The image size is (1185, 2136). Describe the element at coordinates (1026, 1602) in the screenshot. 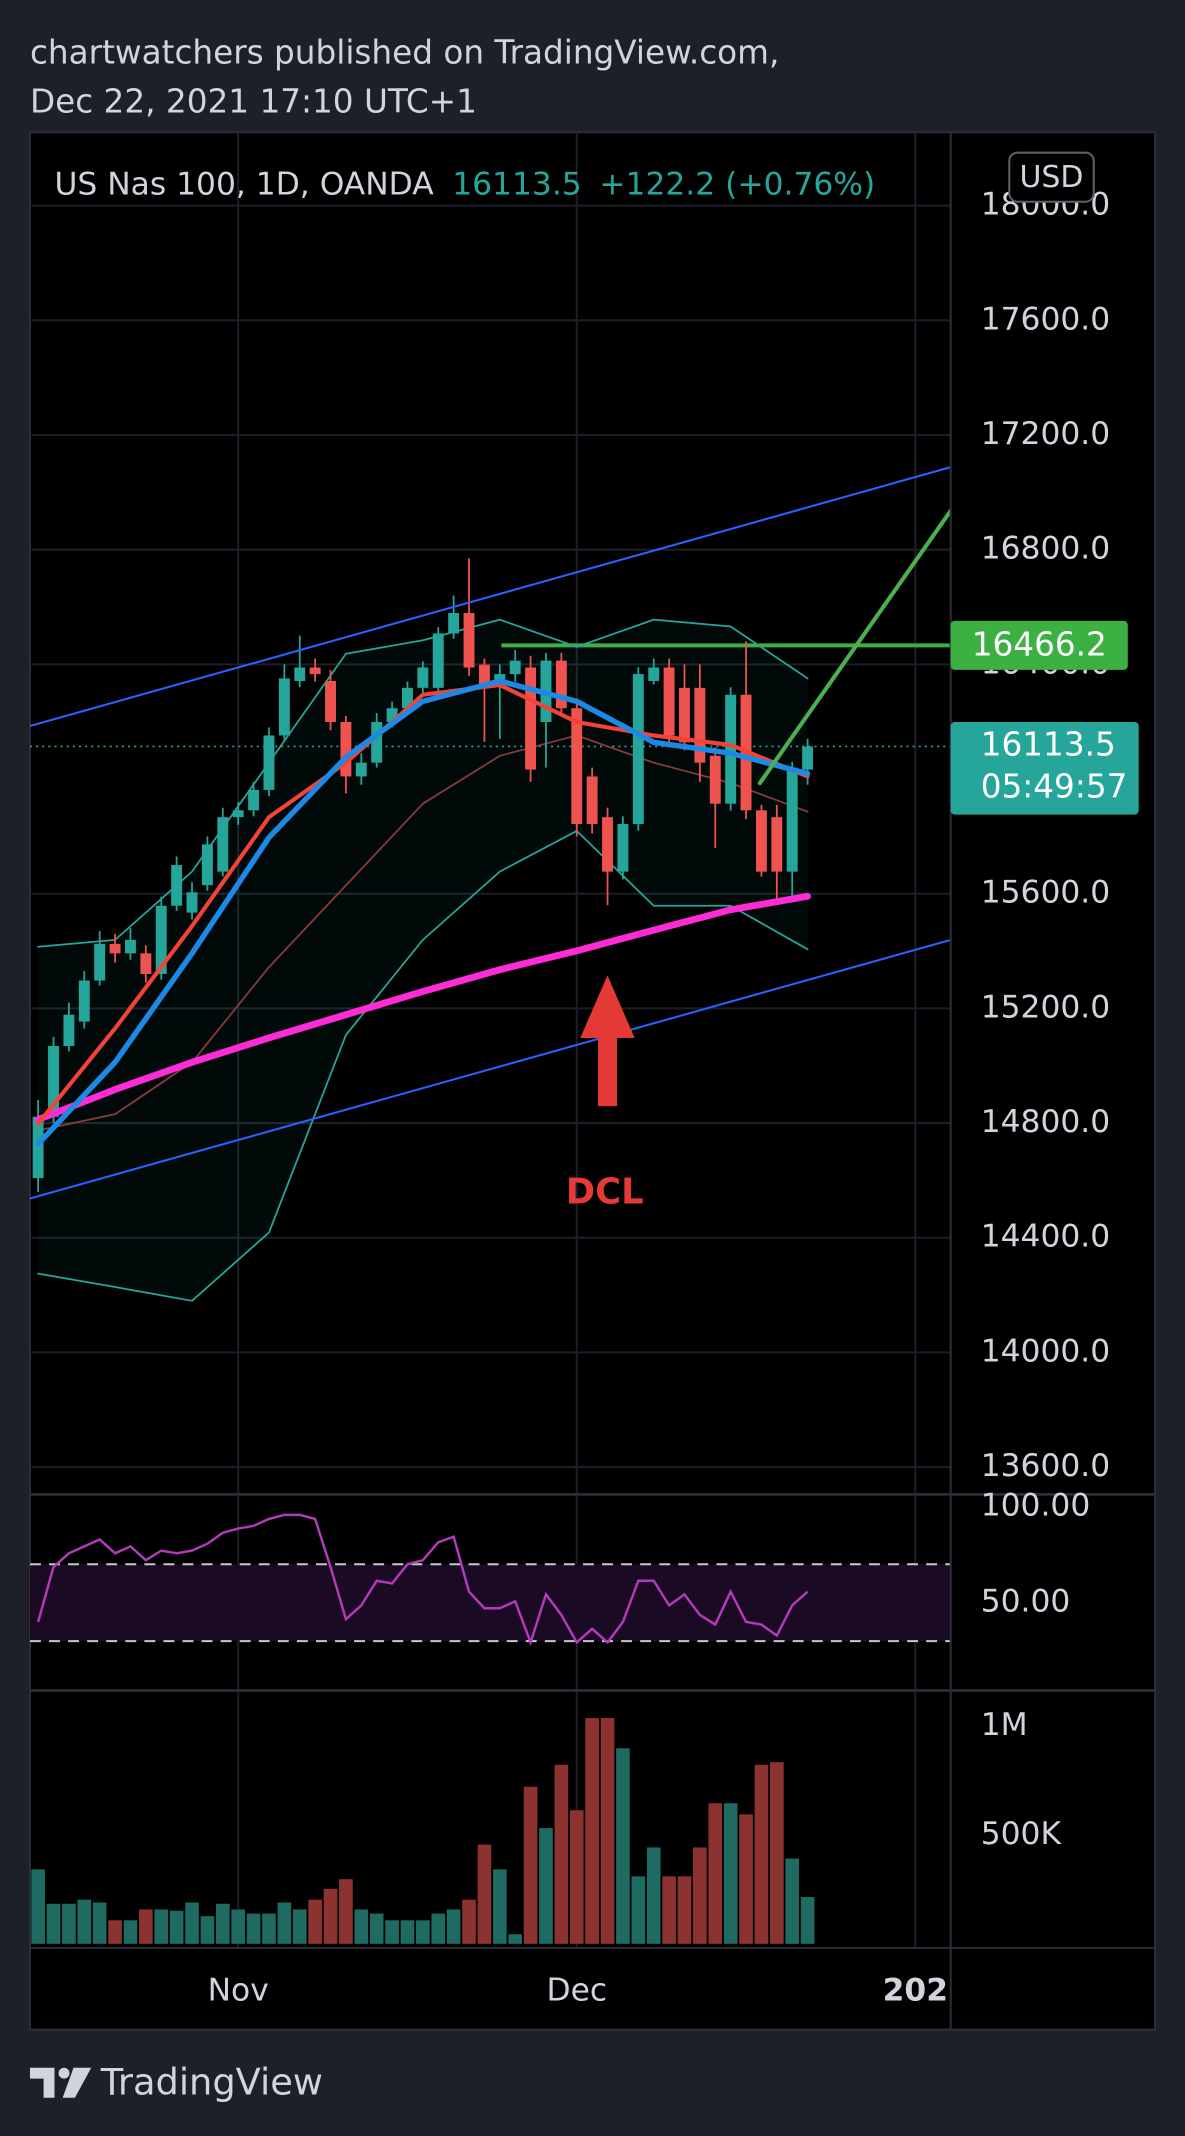

I see `rsi-tick-label: 50.00` at that location.